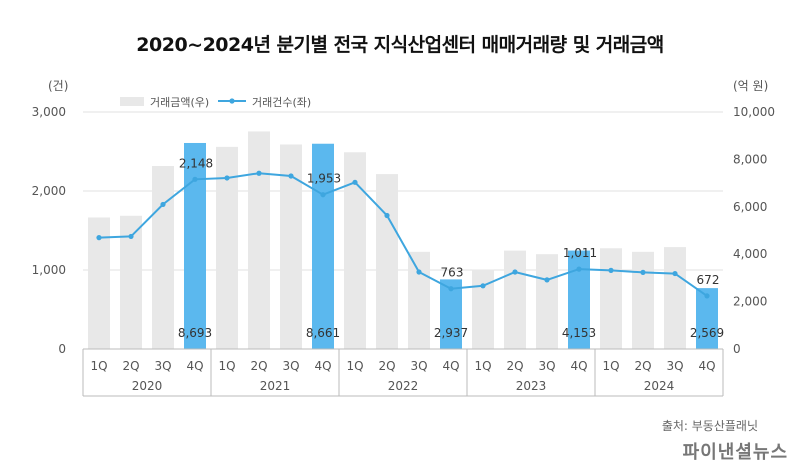 This screenshot has height=466, width=800. Describe the element at coordinates (58, 86) in the screenshot. I see `left-axis-unit: (건)` at that location.